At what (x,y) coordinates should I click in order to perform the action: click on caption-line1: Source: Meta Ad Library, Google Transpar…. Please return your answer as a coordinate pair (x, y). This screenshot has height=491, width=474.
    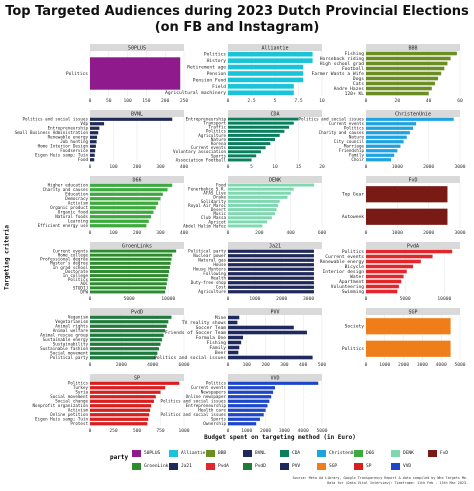
    Looking at the image, I should click on (380, 478).